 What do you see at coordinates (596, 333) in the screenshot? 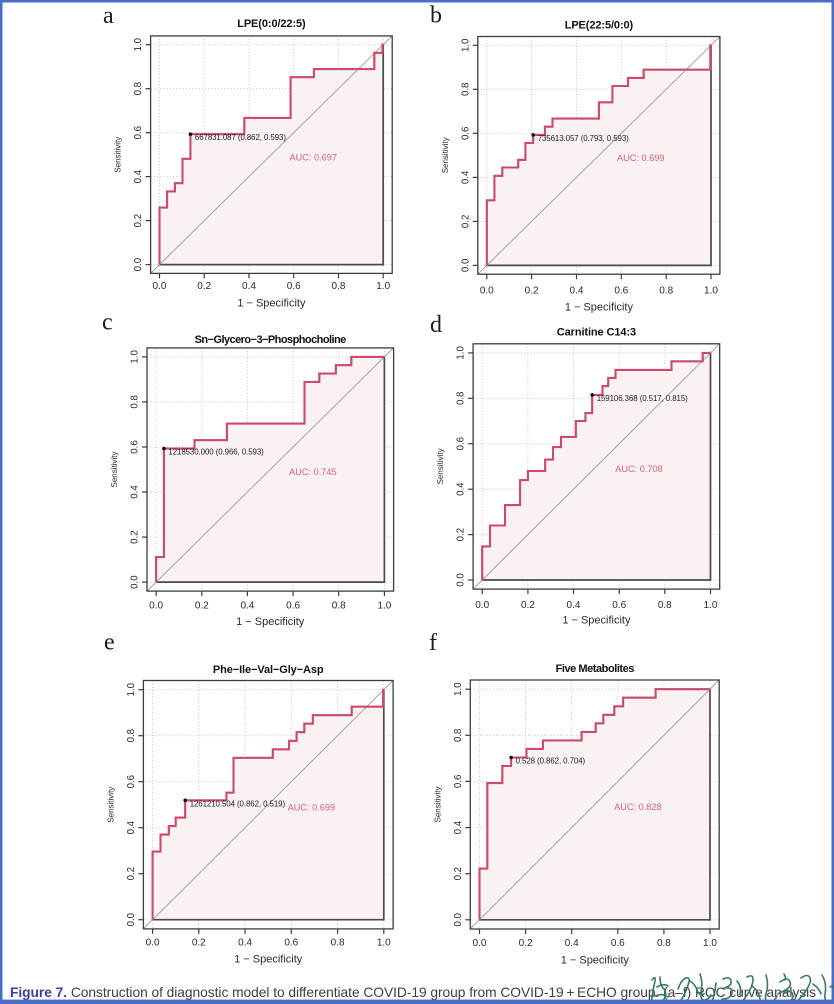
I see `svg-text: Carnitine C14:3` at bounding box center [596, 333].